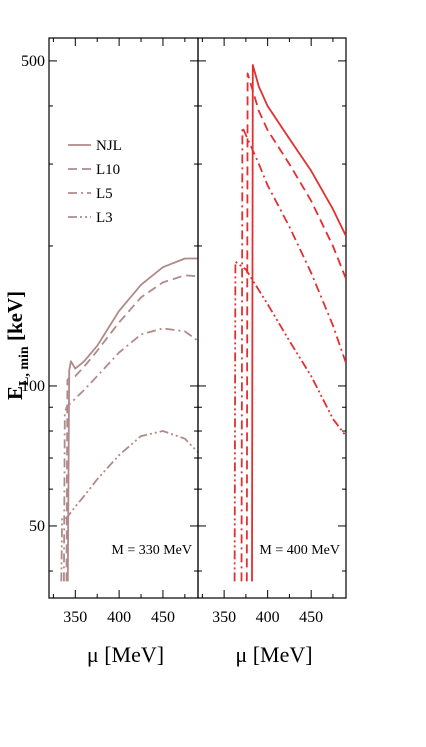  What do you see at coordinates (33, 386) in the screenshot?
I see `y-tick-label: 100` at bounding box center [33, 386].